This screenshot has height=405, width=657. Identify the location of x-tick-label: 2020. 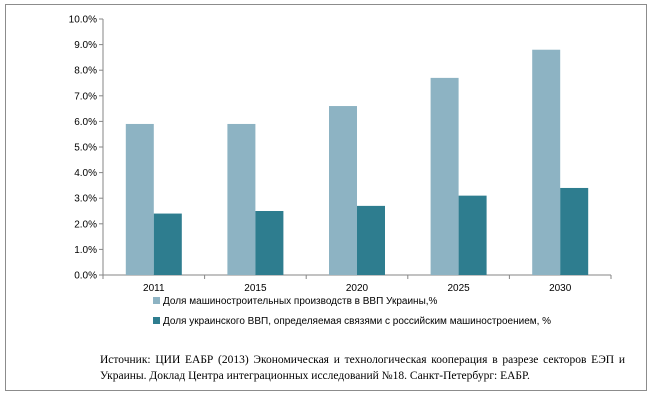
(357, 288).